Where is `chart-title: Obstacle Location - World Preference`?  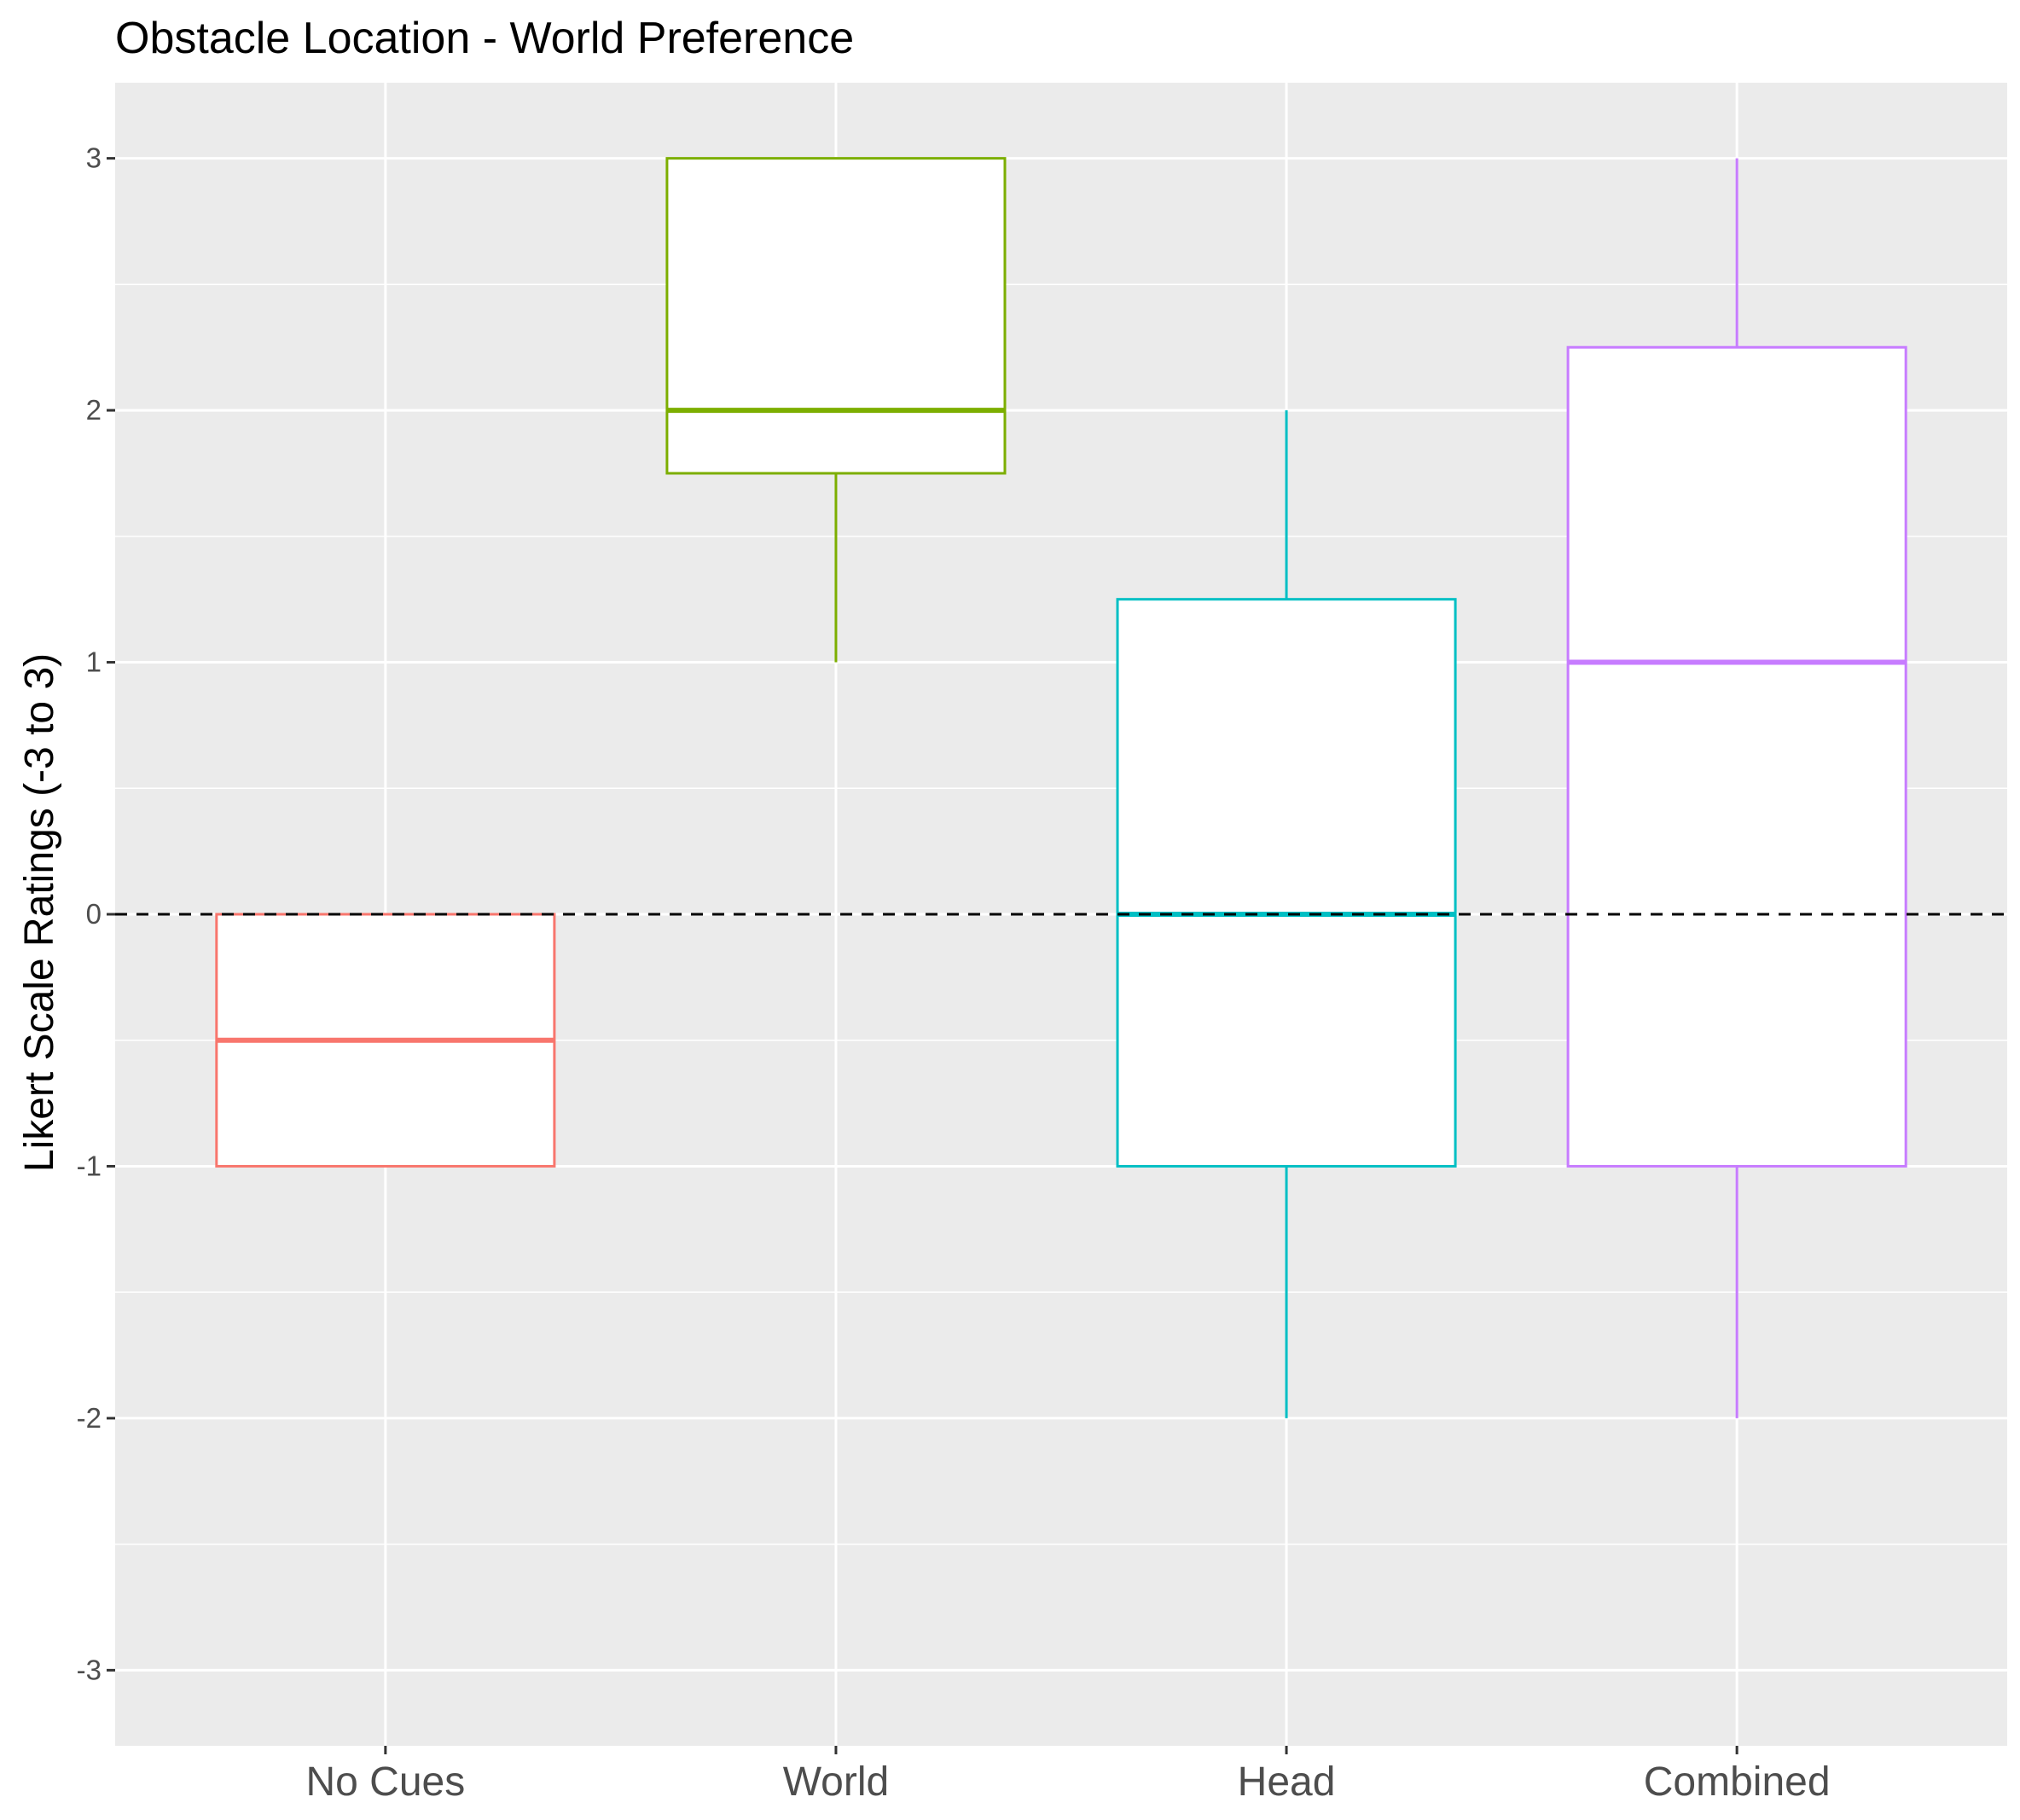
chart-title: Obstacle Location - World Preference is located at coordinates (485, 38).